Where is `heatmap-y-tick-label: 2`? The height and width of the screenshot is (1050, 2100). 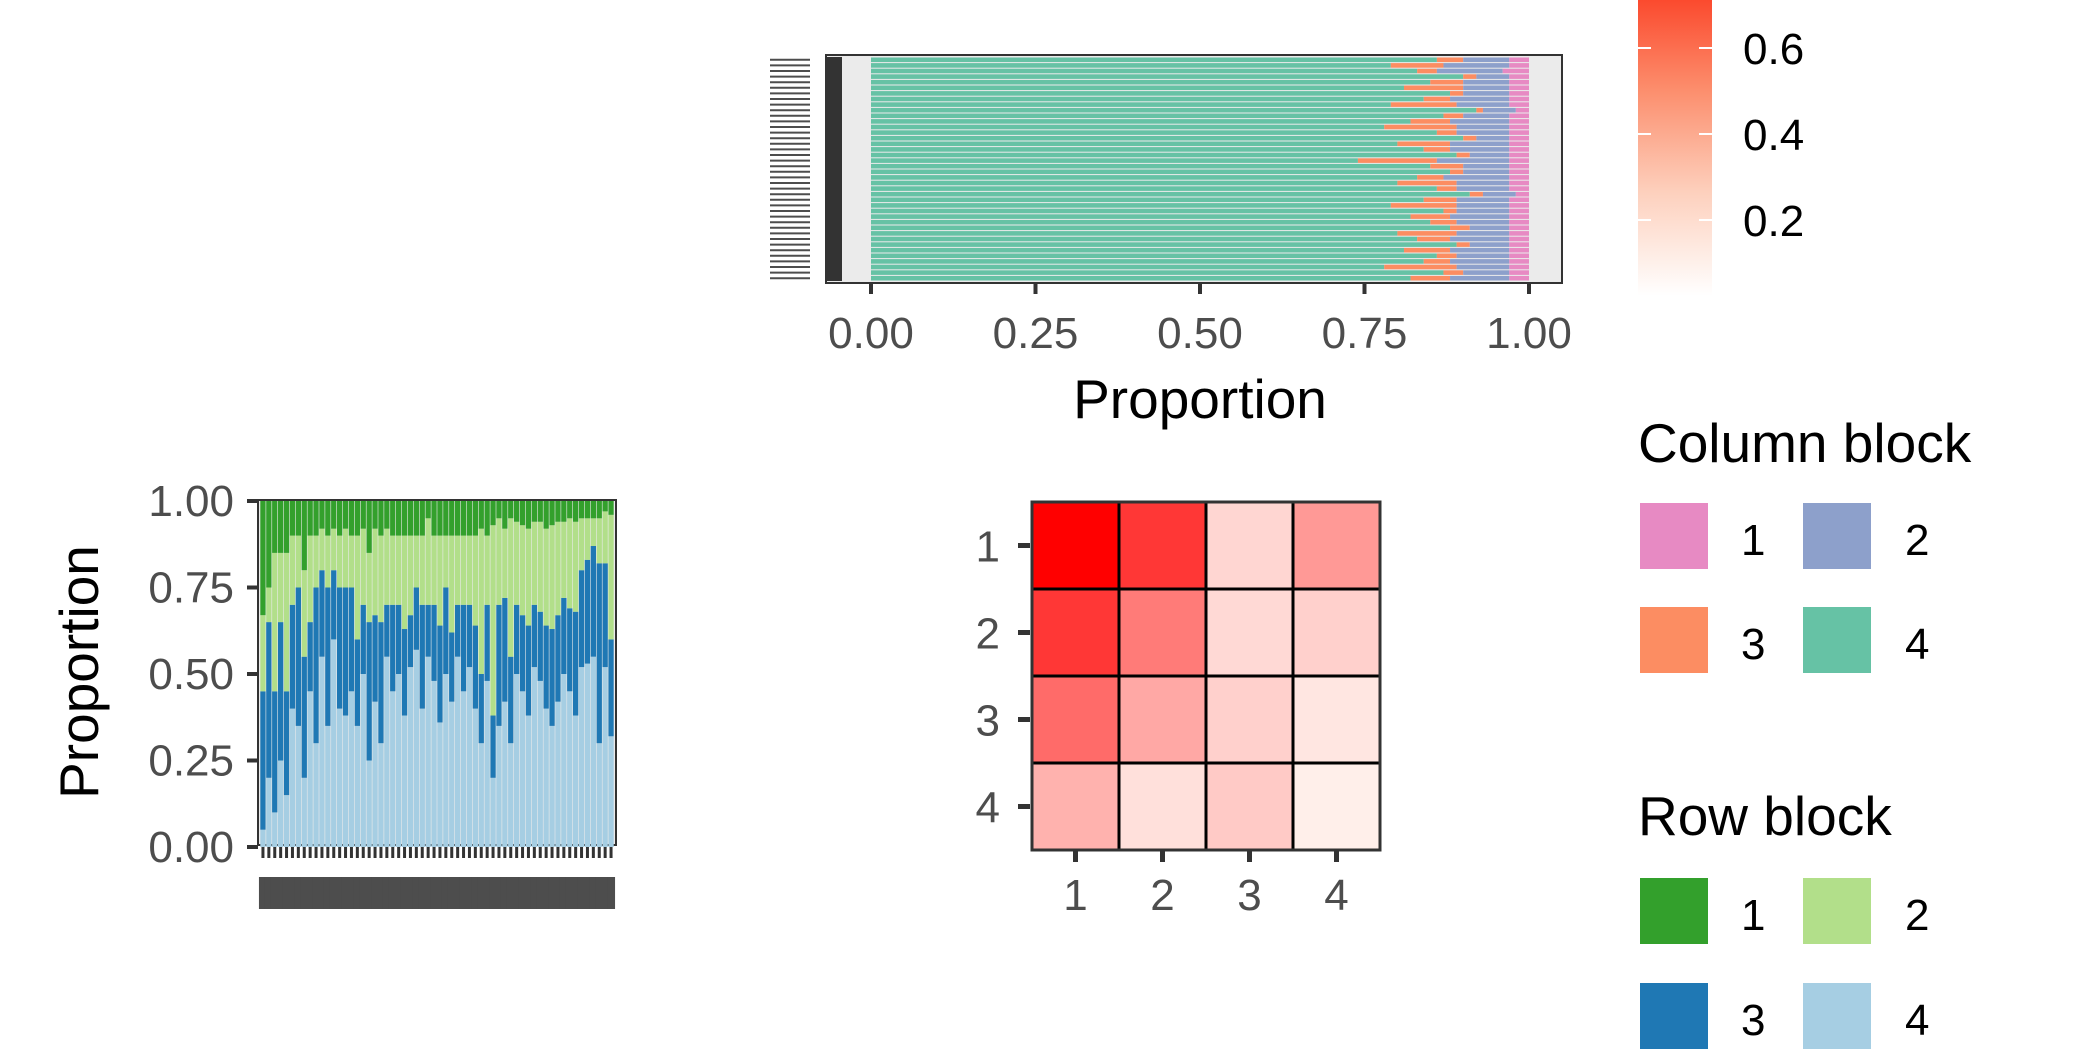
heatmap-y-tick-label: 2 is located at coordinates (988, 634).